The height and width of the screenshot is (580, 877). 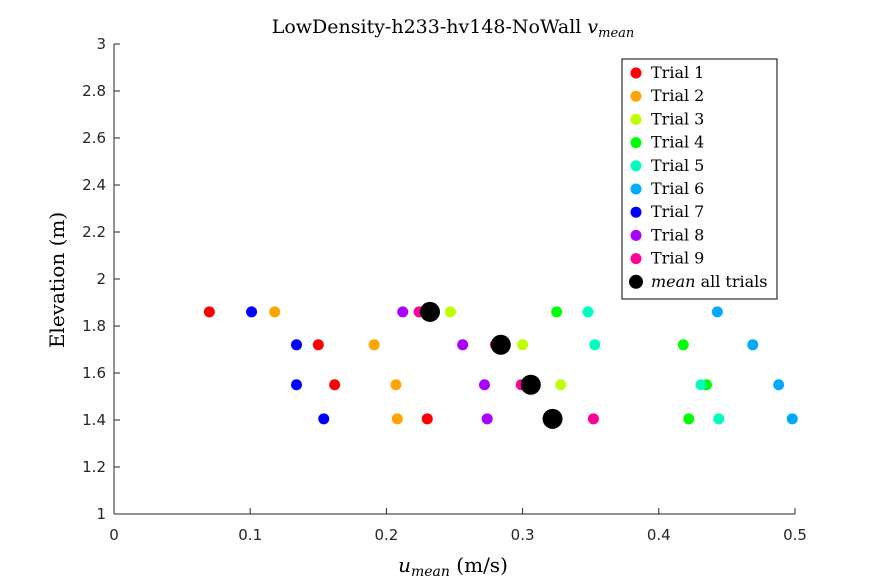 I want to click on y-tick-label: 1.4, so click(x=94, y=420).